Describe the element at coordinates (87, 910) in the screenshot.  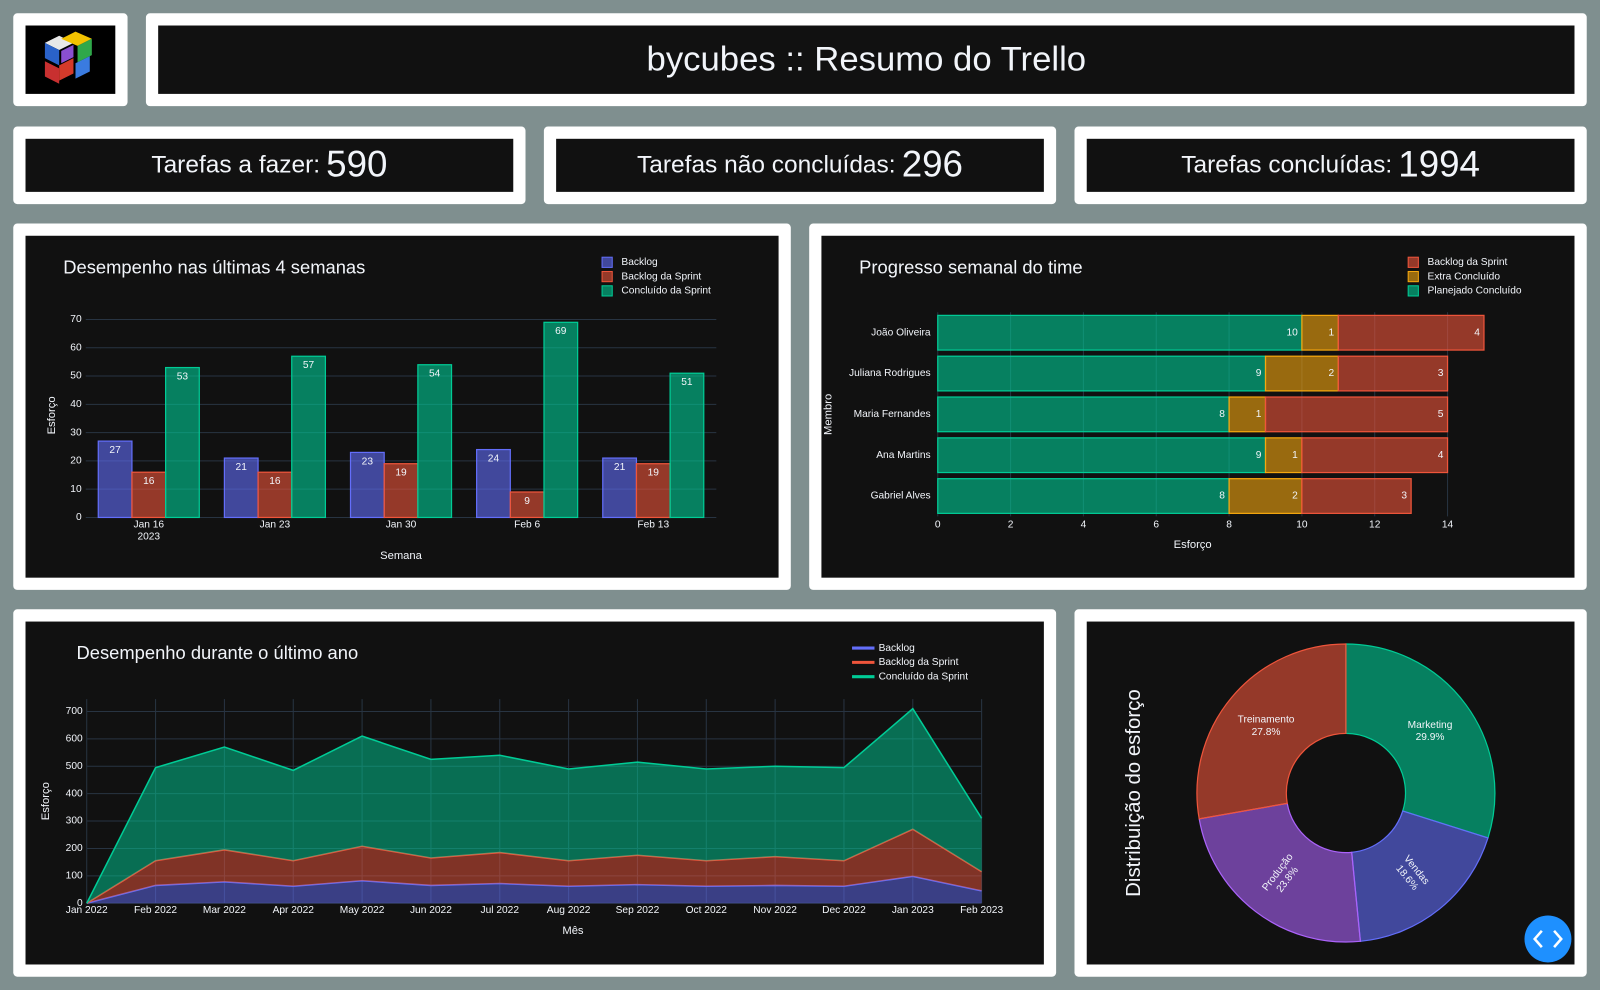
I see `x-tick-label: Jan 2022` at that location.